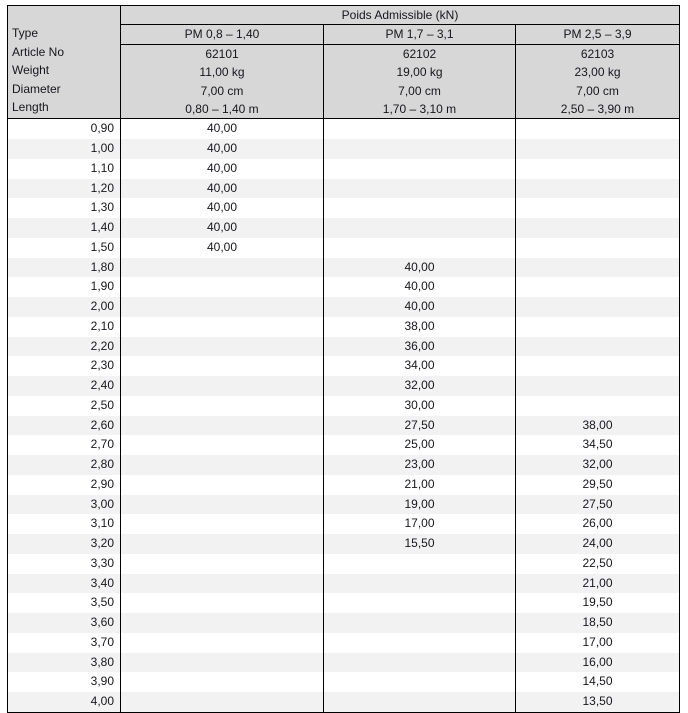 This screenshot has width=688, height=713. Describe the element at coordinates (419, 326) in the screenshot. I see `cell-load-col2: 38,00` at that location.